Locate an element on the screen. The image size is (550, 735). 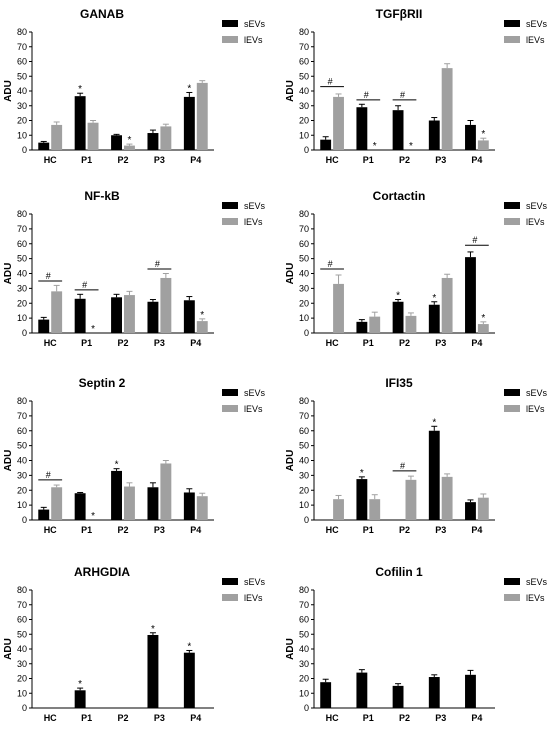
panel-6-significance-star: * is located at coordinates (362, 473).